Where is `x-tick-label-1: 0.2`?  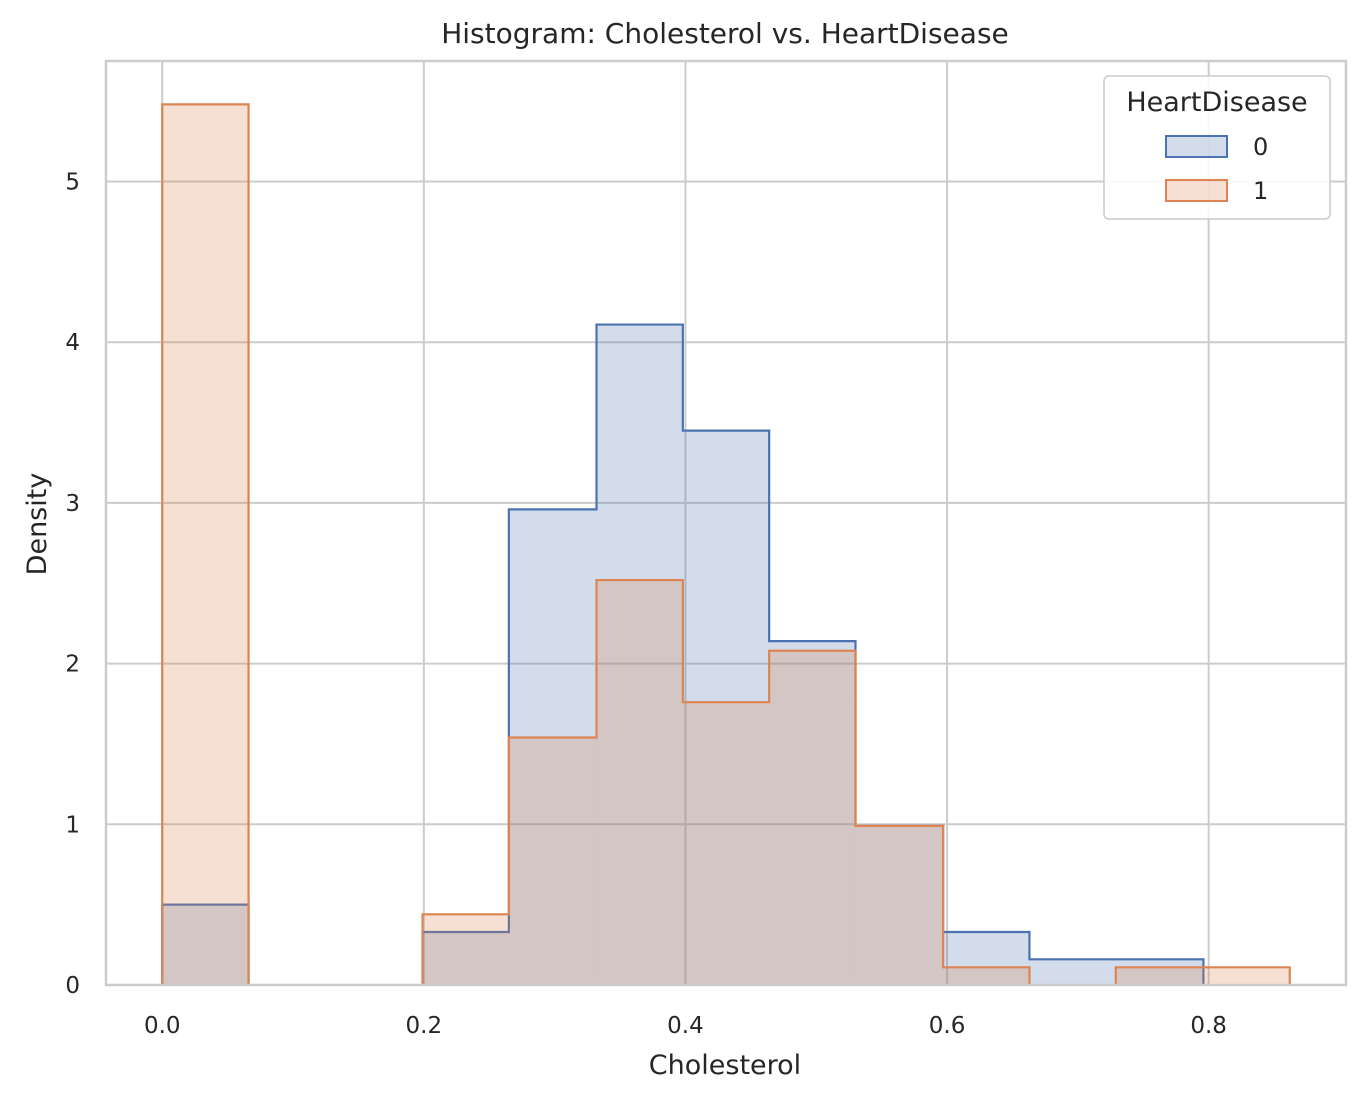
x-tick-label-1: 0.2 is located at coordinates (424, 1026).